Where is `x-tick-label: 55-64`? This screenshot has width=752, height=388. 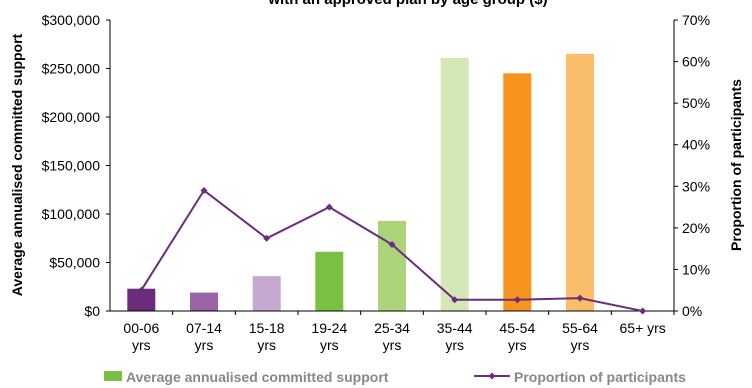 x-tick-label: 55-64 is located at coordinates (580, 328).